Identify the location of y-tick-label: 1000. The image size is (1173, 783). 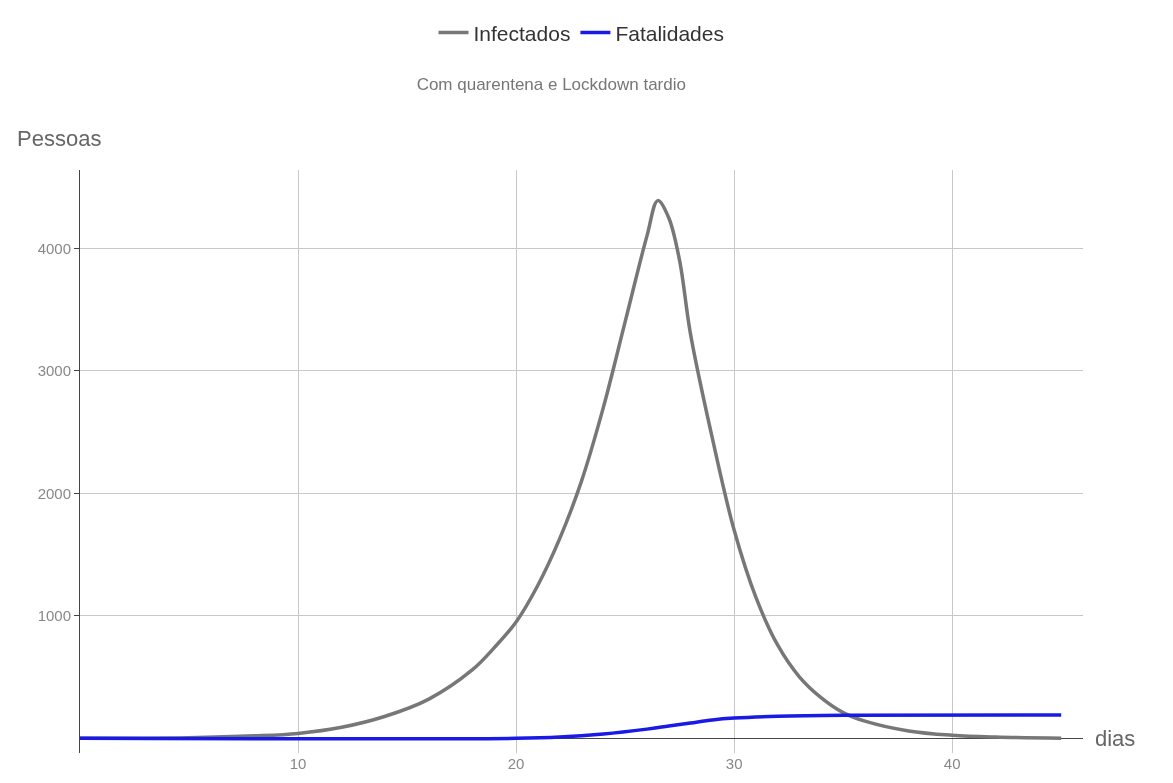
(54, 616).